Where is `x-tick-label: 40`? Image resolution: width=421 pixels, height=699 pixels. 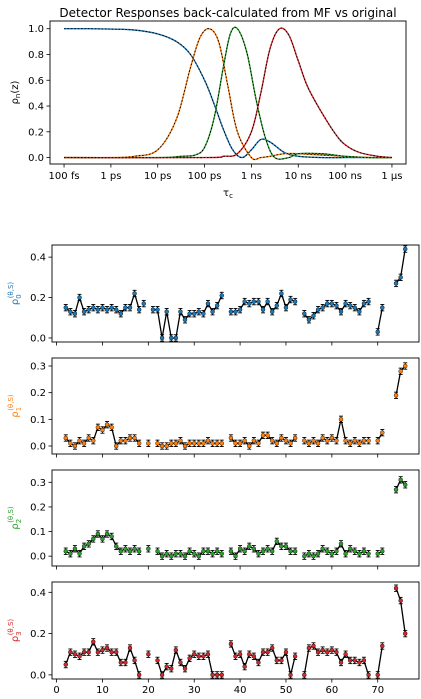 x-tick-label: 40 is located at coordinates (240, 690).